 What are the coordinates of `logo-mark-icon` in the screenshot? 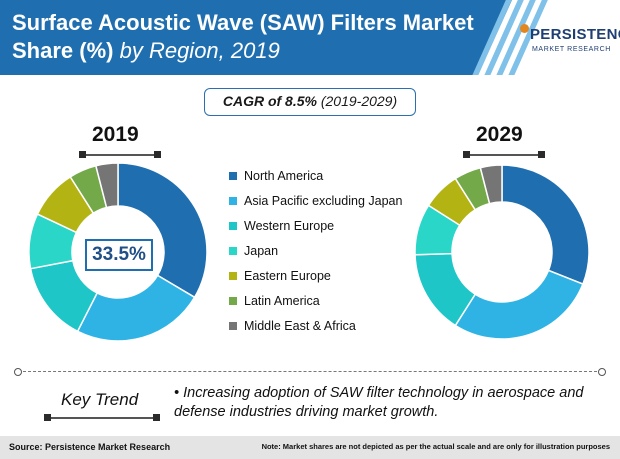 It's located at (524, 28).